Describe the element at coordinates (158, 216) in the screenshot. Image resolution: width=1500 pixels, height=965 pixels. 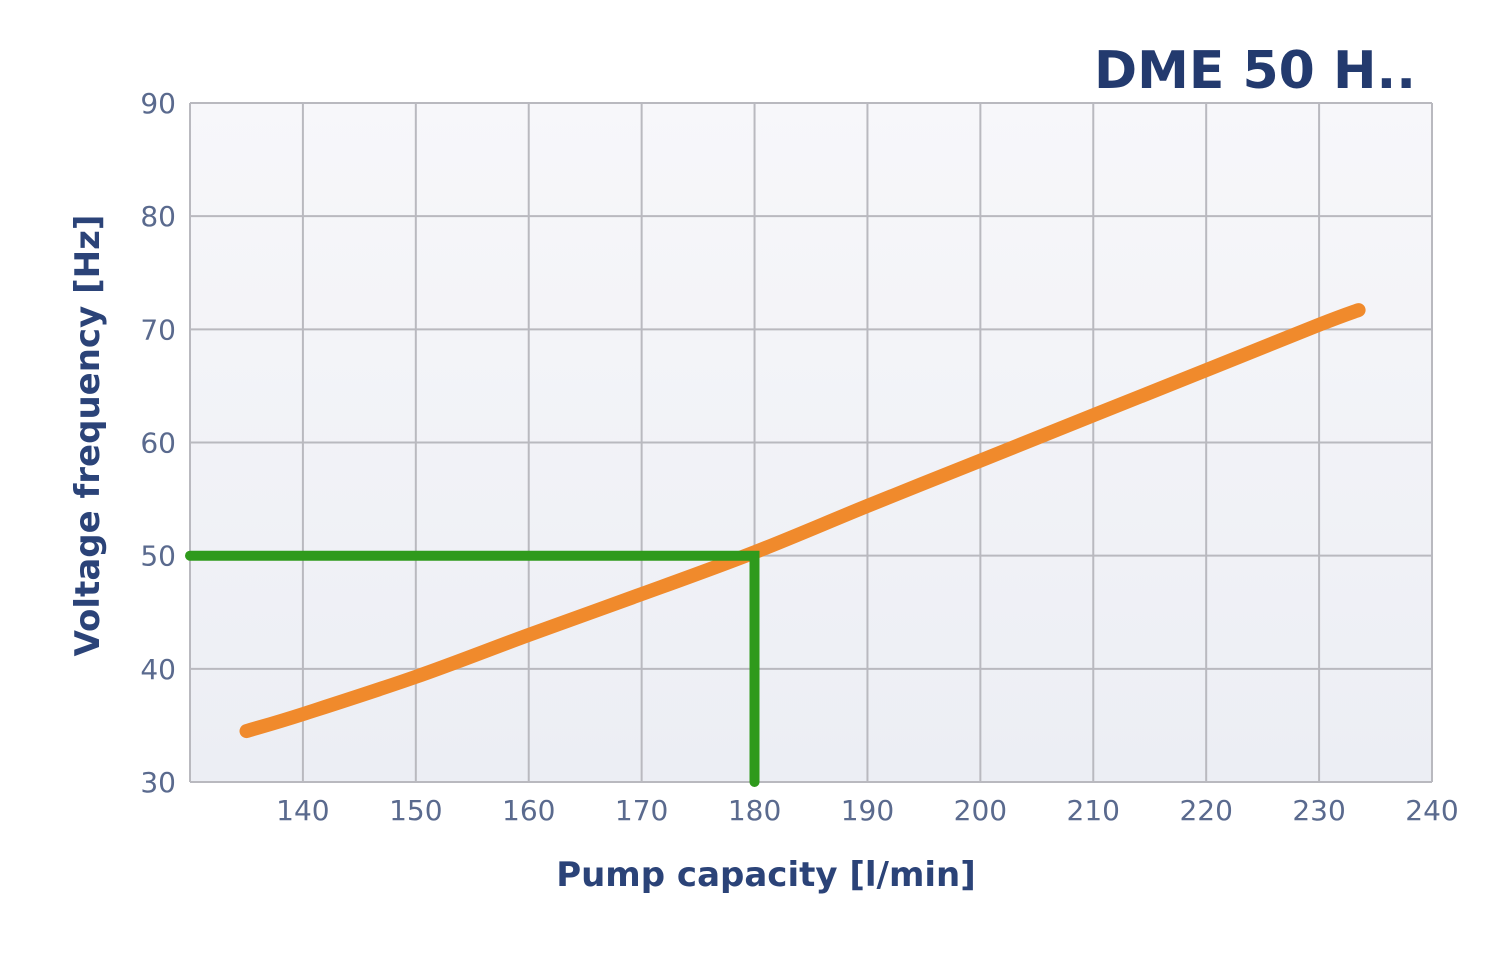
I see `y-tick-label: 80` at that location.